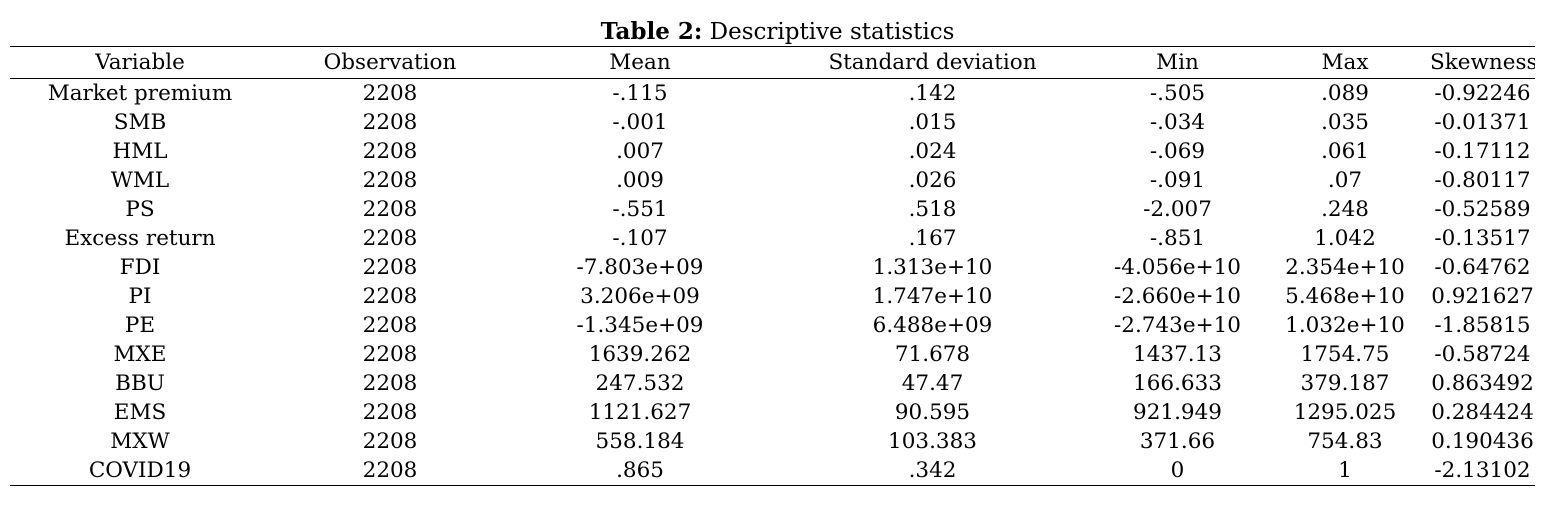 The width and height of the screenshot is (1555, 508). I want to click on cell-min: -.034, so click(1177, 122).